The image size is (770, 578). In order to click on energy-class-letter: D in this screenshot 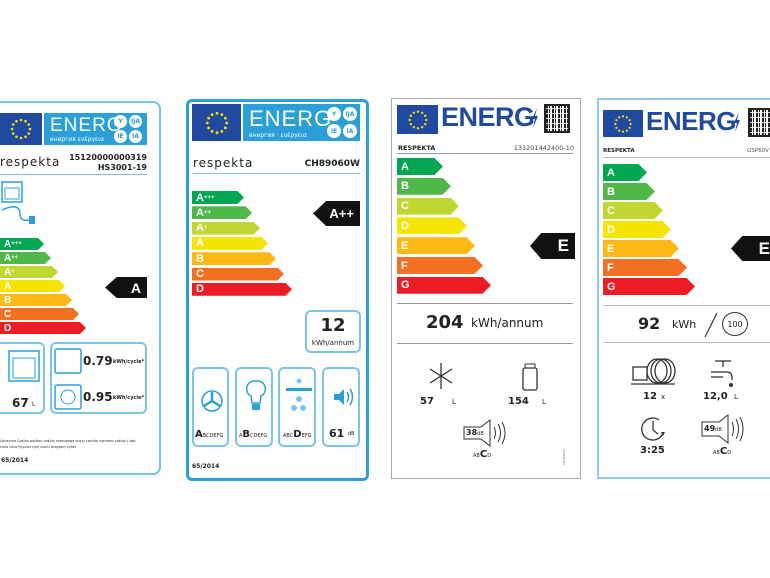, I will do `click(200, 289)`.